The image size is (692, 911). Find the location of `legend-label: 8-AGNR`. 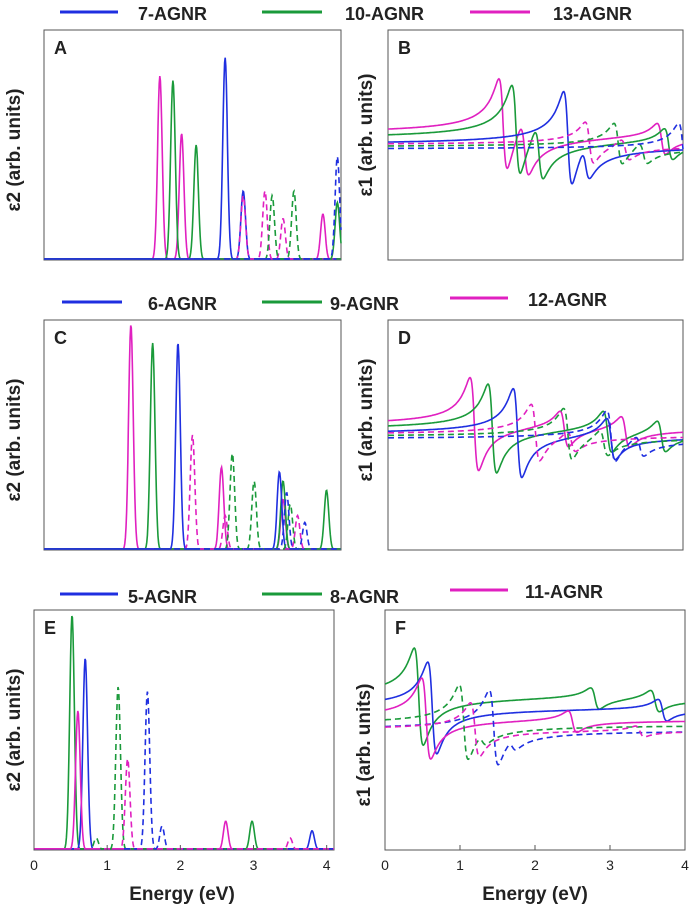

legend-label: 8-AGNR is located at coordinates (364, 597).